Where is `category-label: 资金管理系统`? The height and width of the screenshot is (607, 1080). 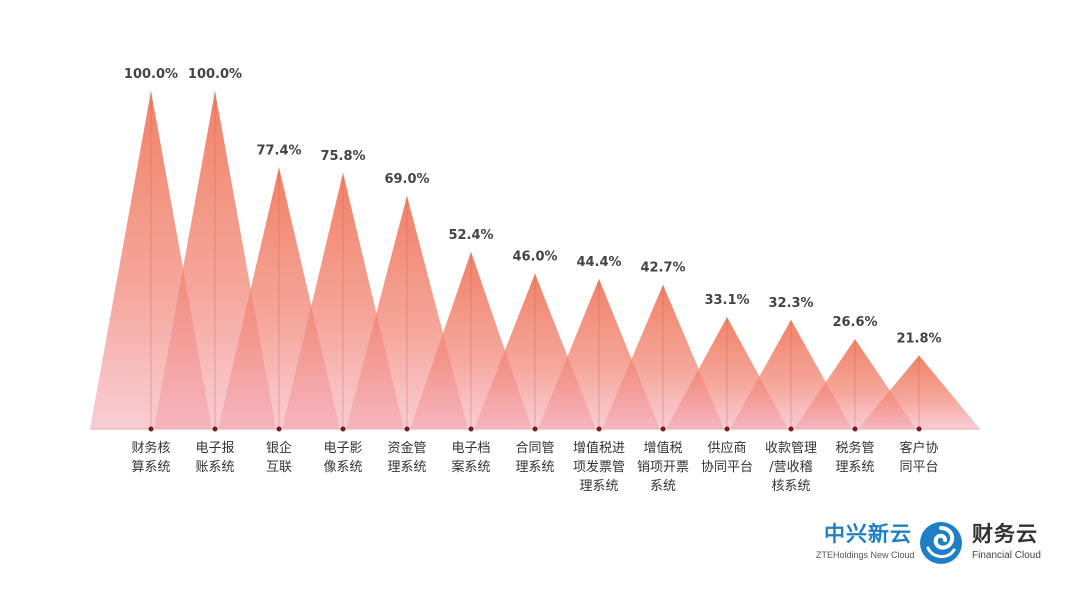
category-label: 资金管理系统 is located at coordinates (406, 457).